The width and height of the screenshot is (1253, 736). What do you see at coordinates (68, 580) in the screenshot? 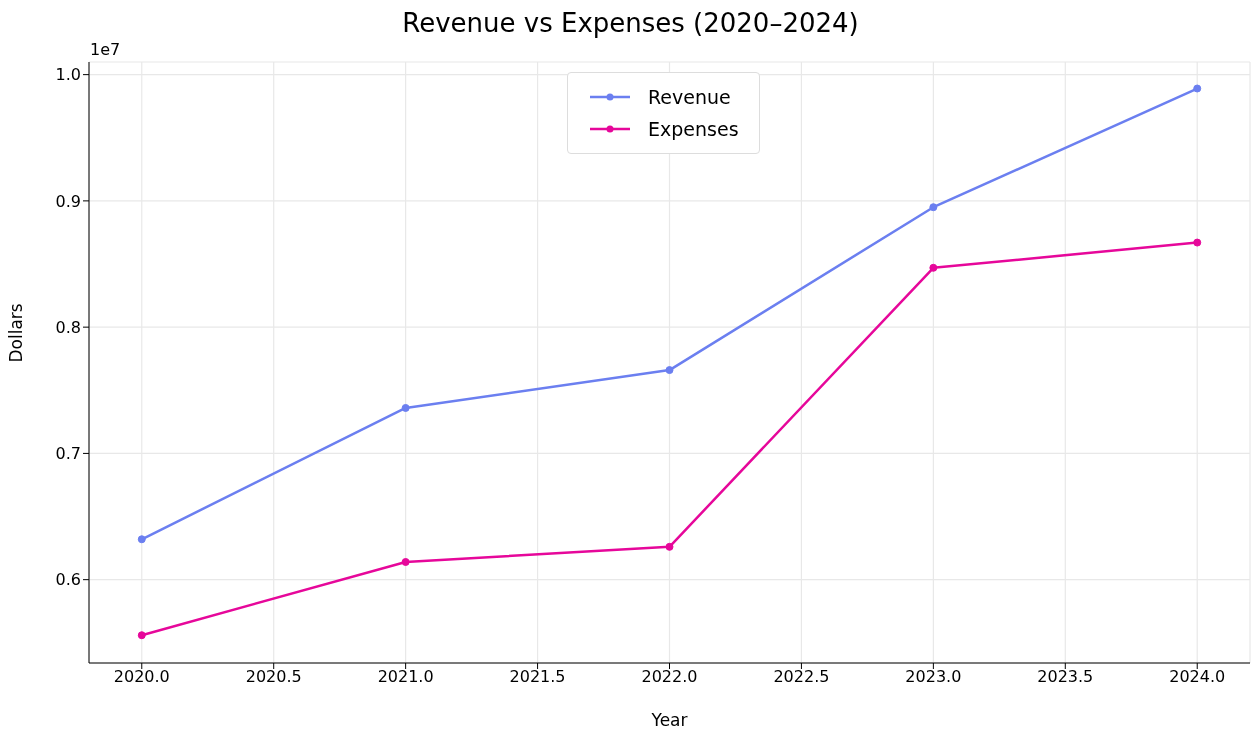
I see `y-tick-label: 0.6` at bounding box center [68, 580].